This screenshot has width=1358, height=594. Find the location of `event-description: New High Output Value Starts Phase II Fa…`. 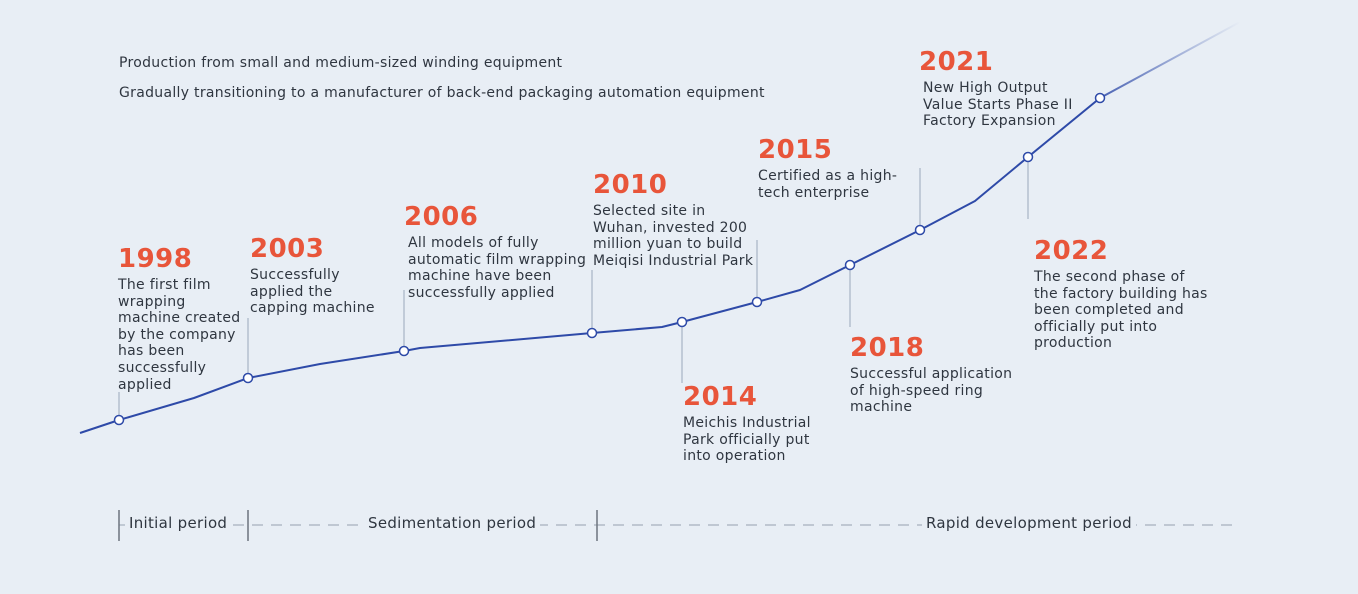

event-description: New High Output Value Starts Phase II Fa… is located at coordinates (998, 105).